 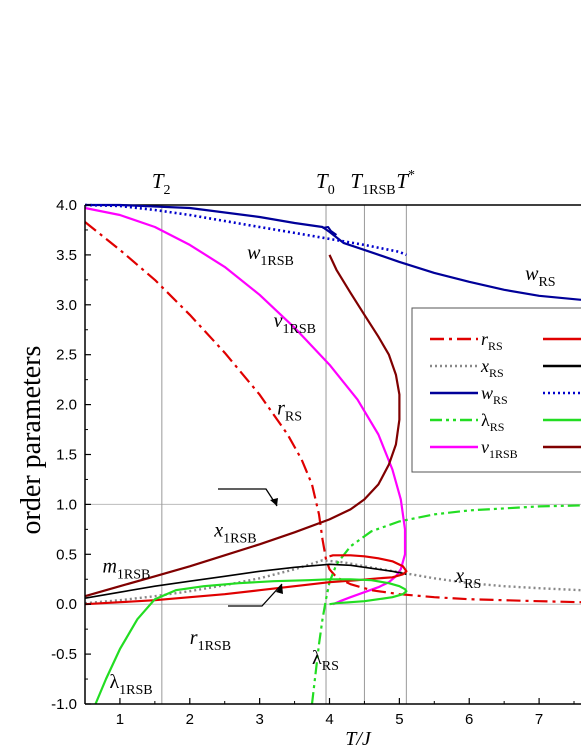 What do you see at coordinates (248, 497) in the screenshot?
I see `x-1rsb-leader` at bounding box center [248, 497].